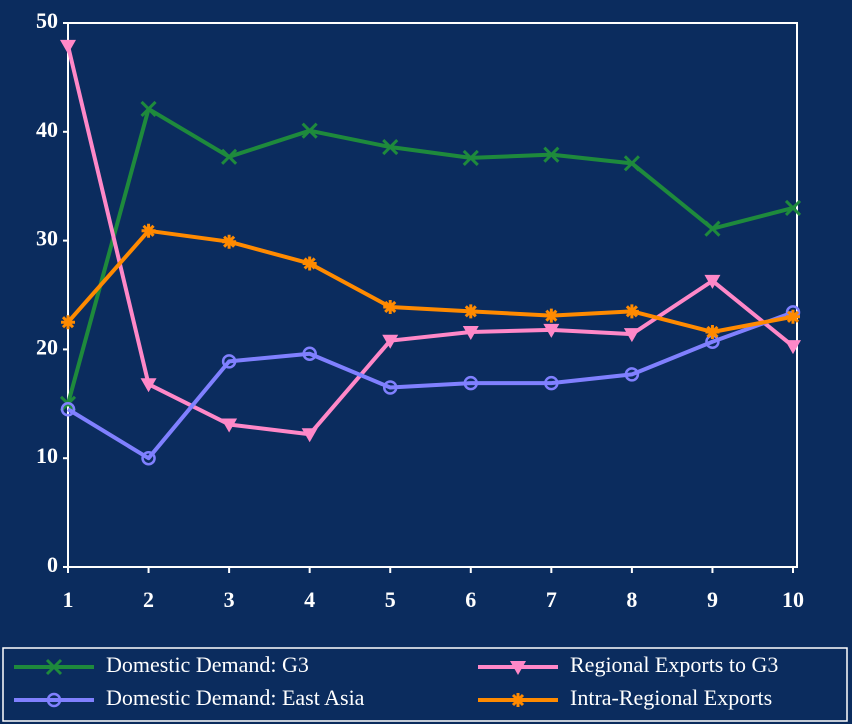 Image resolution: width=852 pixels, height=724 pixels. What do you see at coordinates (390, 599) in the screenshot?
I see `x-tick-label: 5` at bounding box center [390, 599].